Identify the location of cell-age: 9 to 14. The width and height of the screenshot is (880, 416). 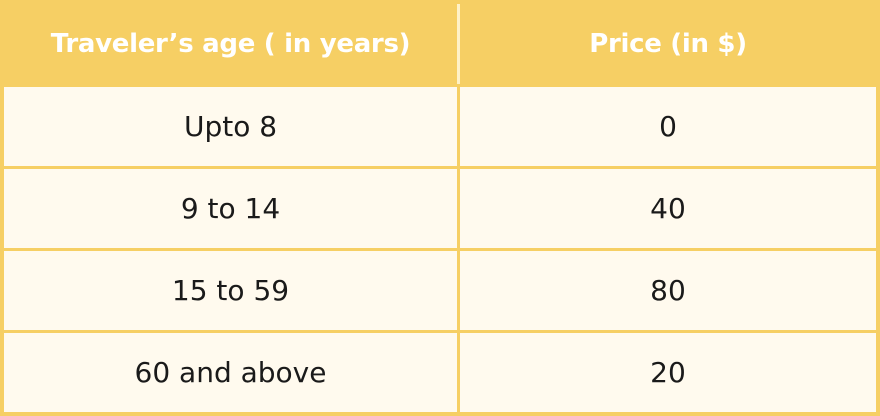
(232, 207).